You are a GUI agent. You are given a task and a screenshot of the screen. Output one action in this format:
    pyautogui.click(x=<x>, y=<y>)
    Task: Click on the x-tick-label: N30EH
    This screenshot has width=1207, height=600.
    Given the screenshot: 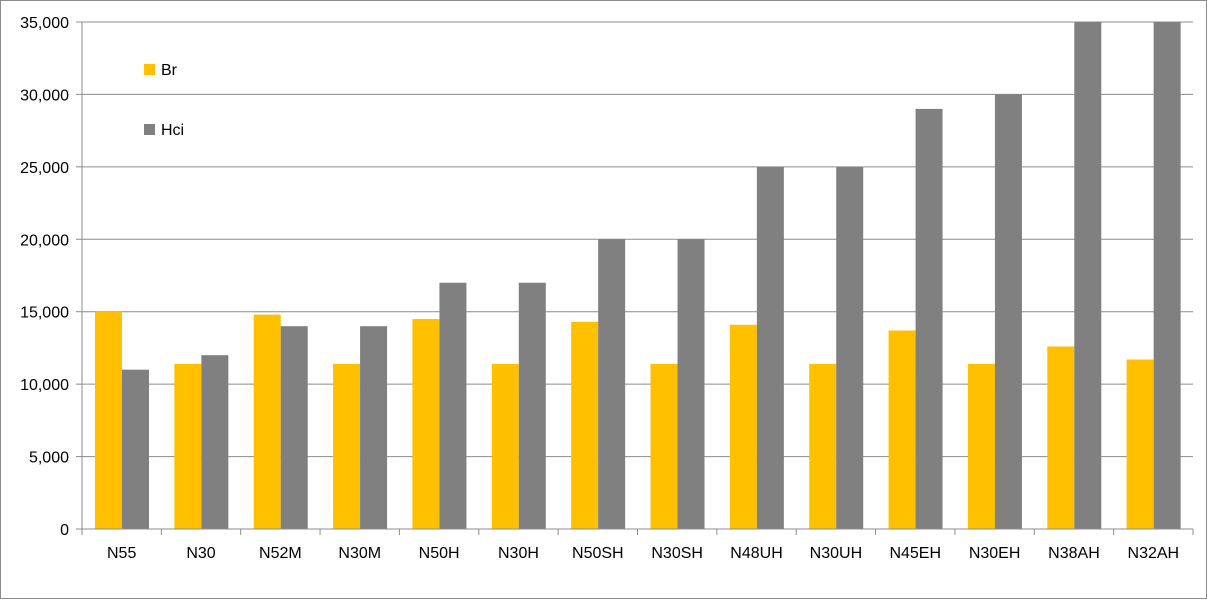 What is the action you would take?
    pyautogui.click(x=995, y=553)
    